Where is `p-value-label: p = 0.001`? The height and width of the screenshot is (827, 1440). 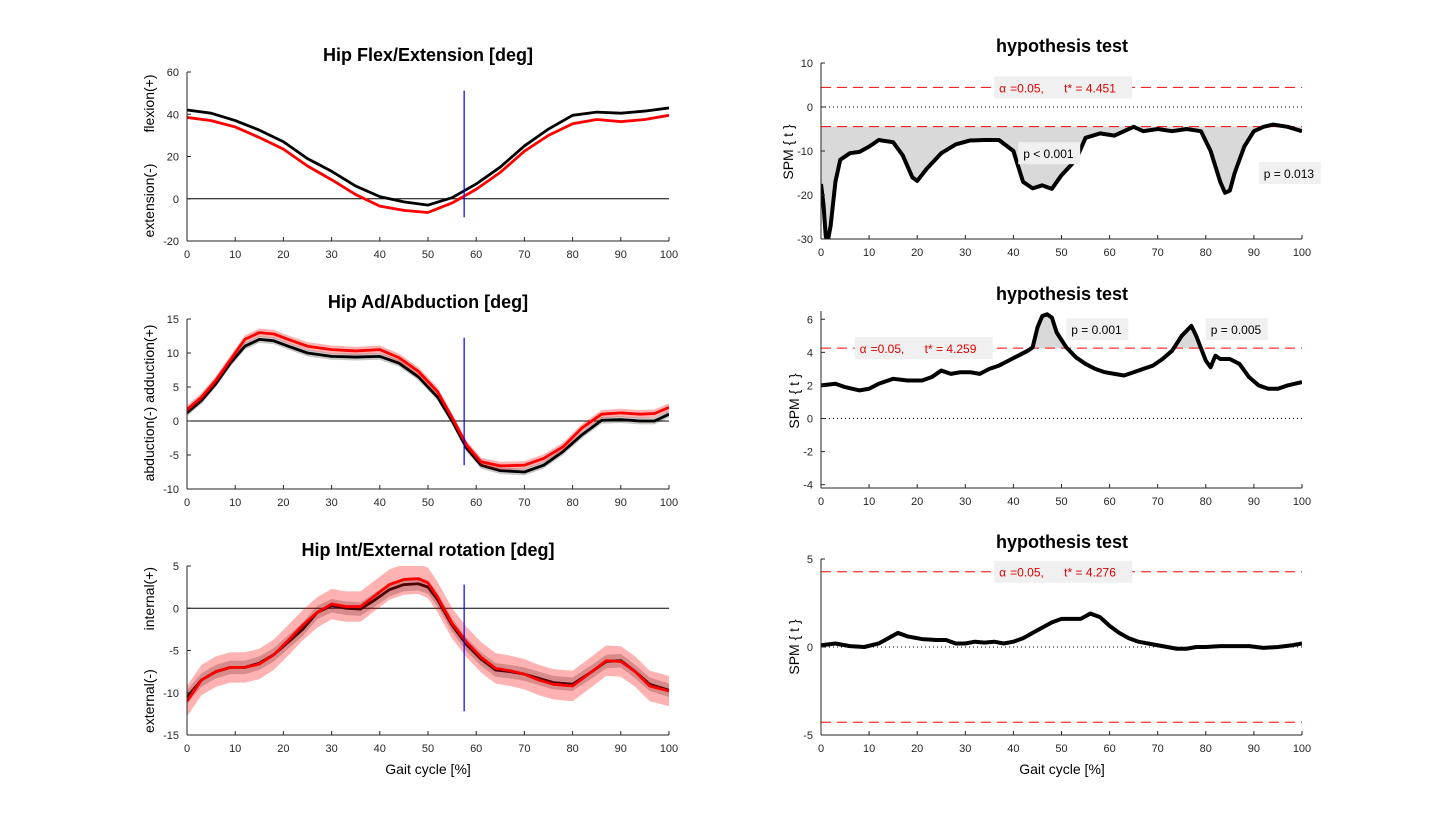 p-value-label: p = 0.001 is located at coordinates (1096, 330).